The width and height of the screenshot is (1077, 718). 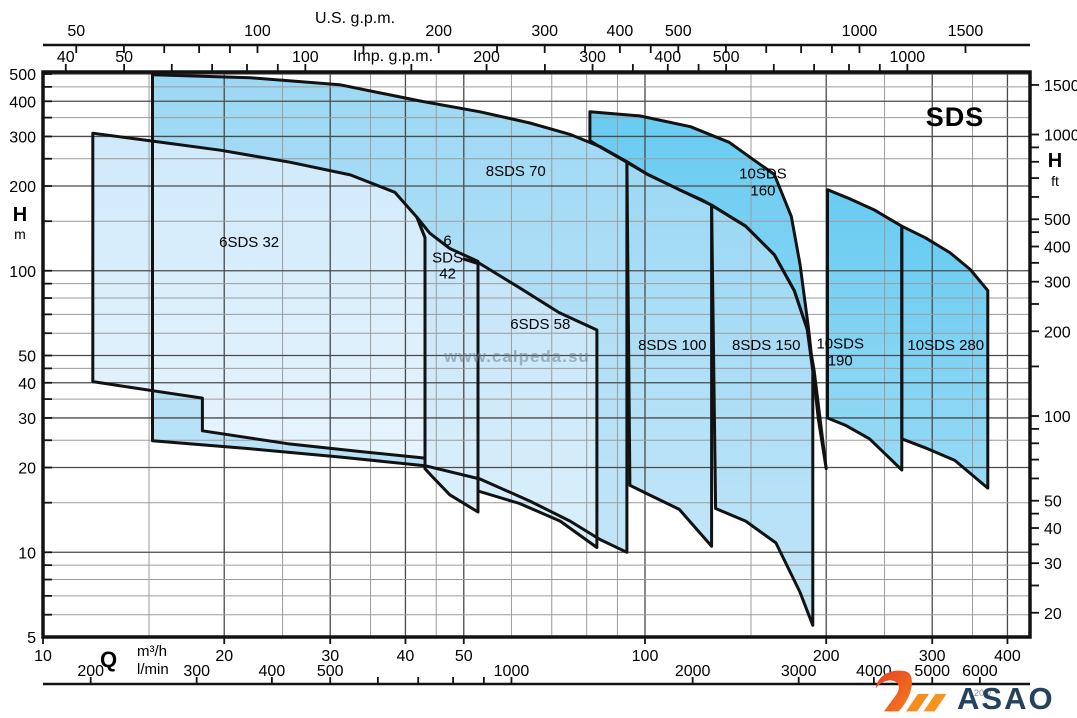 I want to click on left-tick-label-10: 10, so click(x=27, y=553).